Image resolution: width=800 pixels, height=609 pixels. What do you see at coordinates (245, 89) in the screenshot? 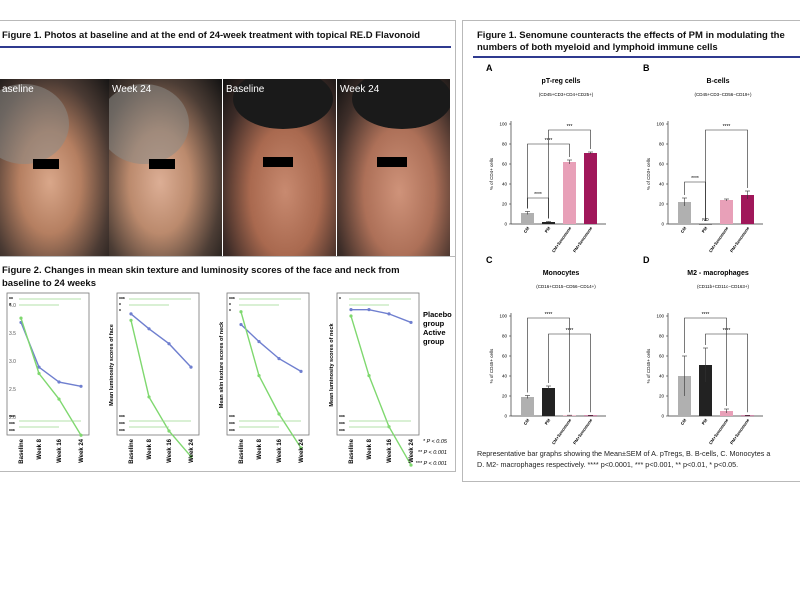
I see `photo-label: Baseline` at bounding box center [245, 89].